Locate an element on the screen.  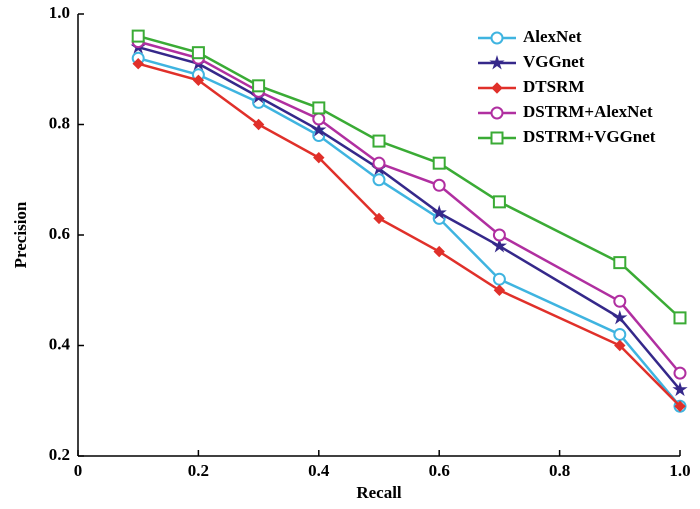
y-tick-label: 0.6 is located at coordinates (59, 233).